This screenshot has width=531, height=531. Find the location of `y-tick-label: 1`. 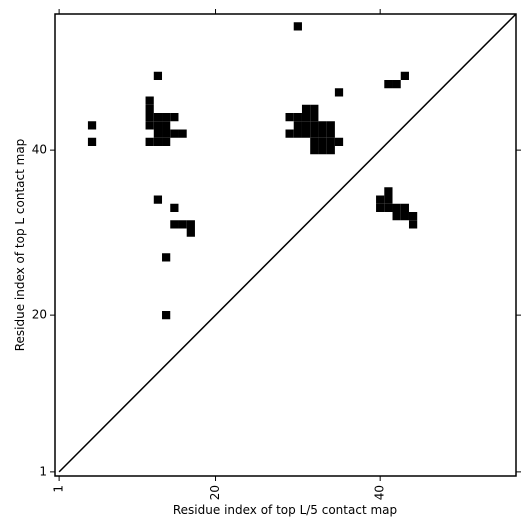

y-tick-label: 1 is located at coordinates (43, 471).